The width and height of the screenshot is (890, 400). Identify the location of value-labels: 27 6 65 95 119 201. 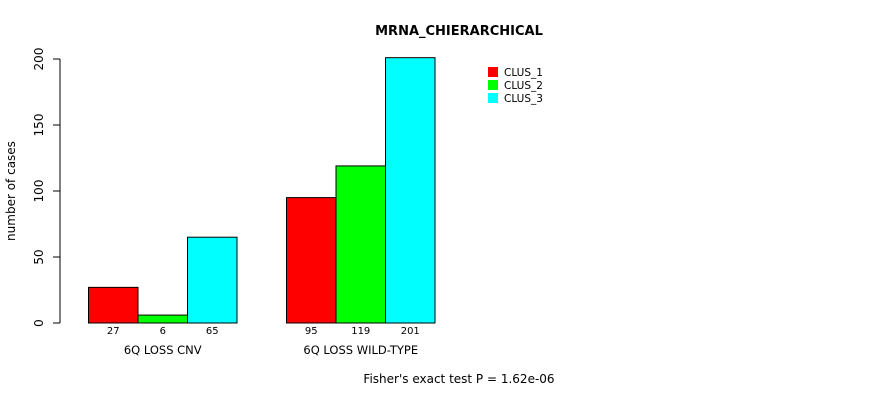
(263, 331).